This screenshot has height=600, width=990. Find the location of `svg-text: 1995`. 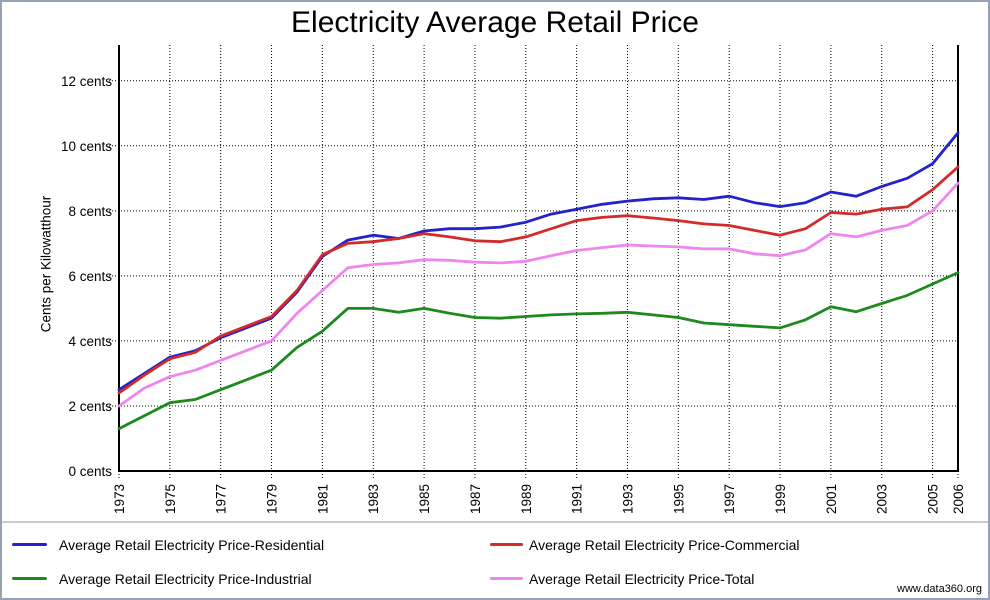

svg-text: 1995 is located at coordinates (678, 499).